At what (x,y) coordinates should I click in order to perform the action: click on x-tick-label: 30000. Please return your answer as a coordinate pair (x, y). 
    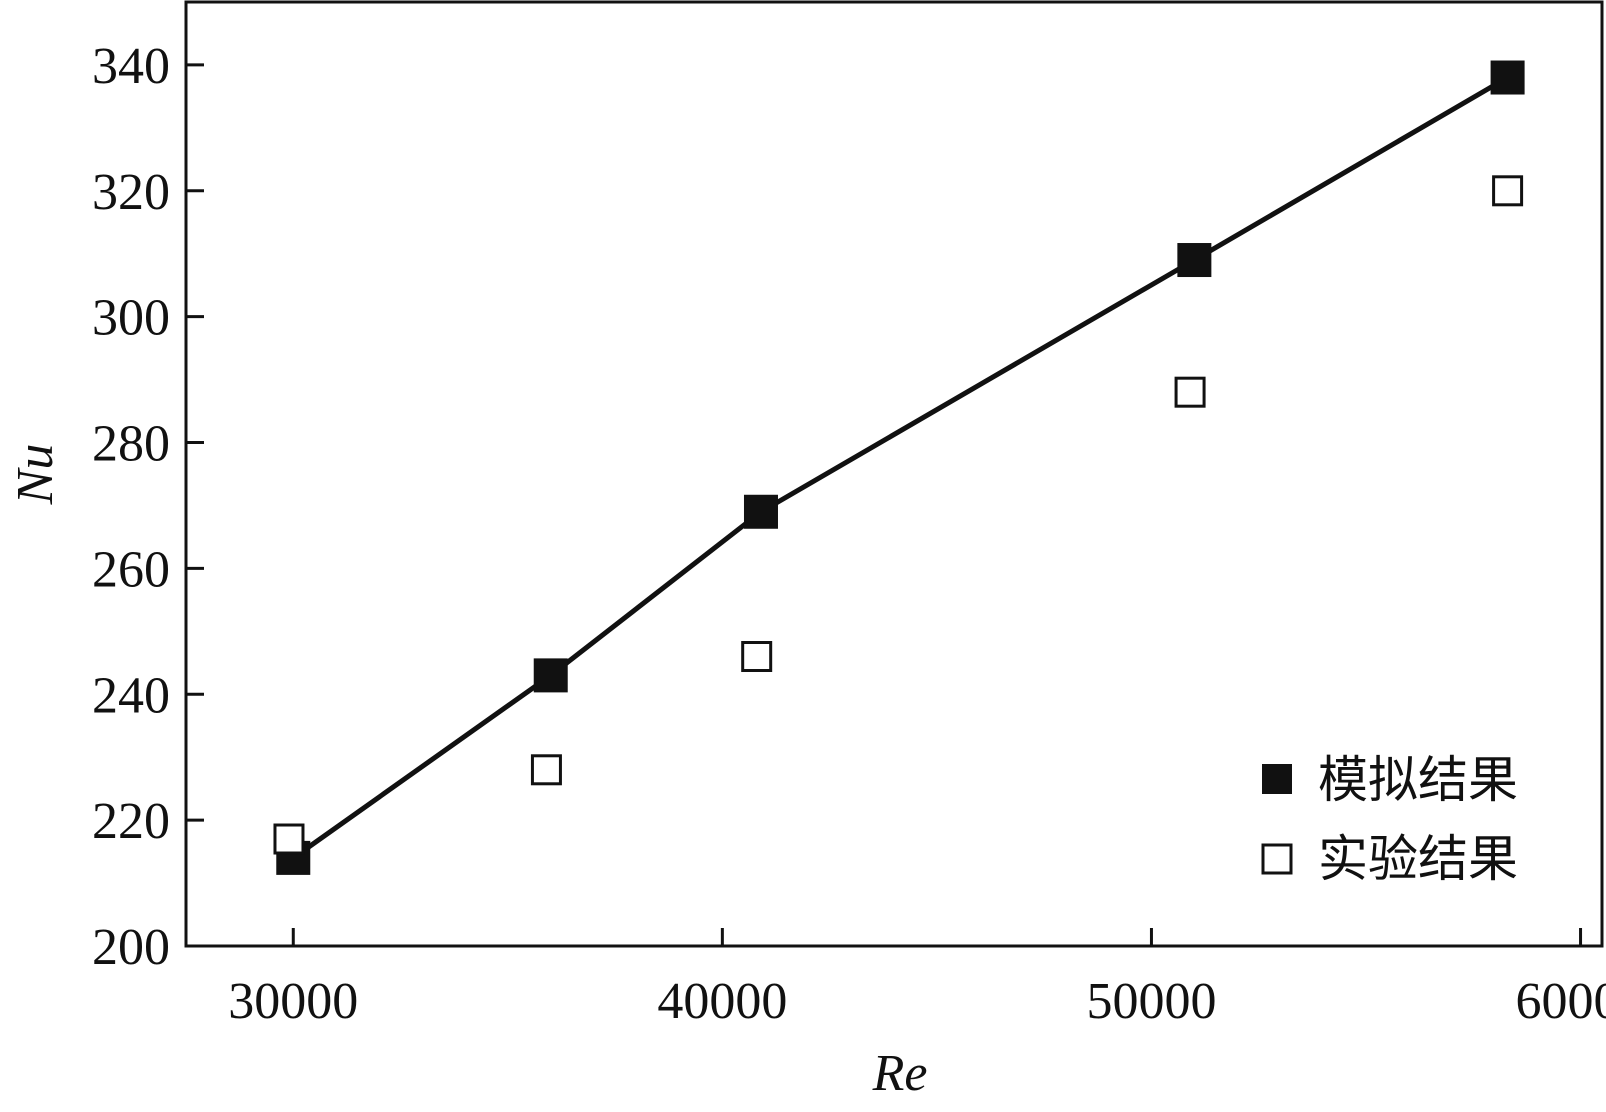
    Looking at the image, I should click on (293, 1001).